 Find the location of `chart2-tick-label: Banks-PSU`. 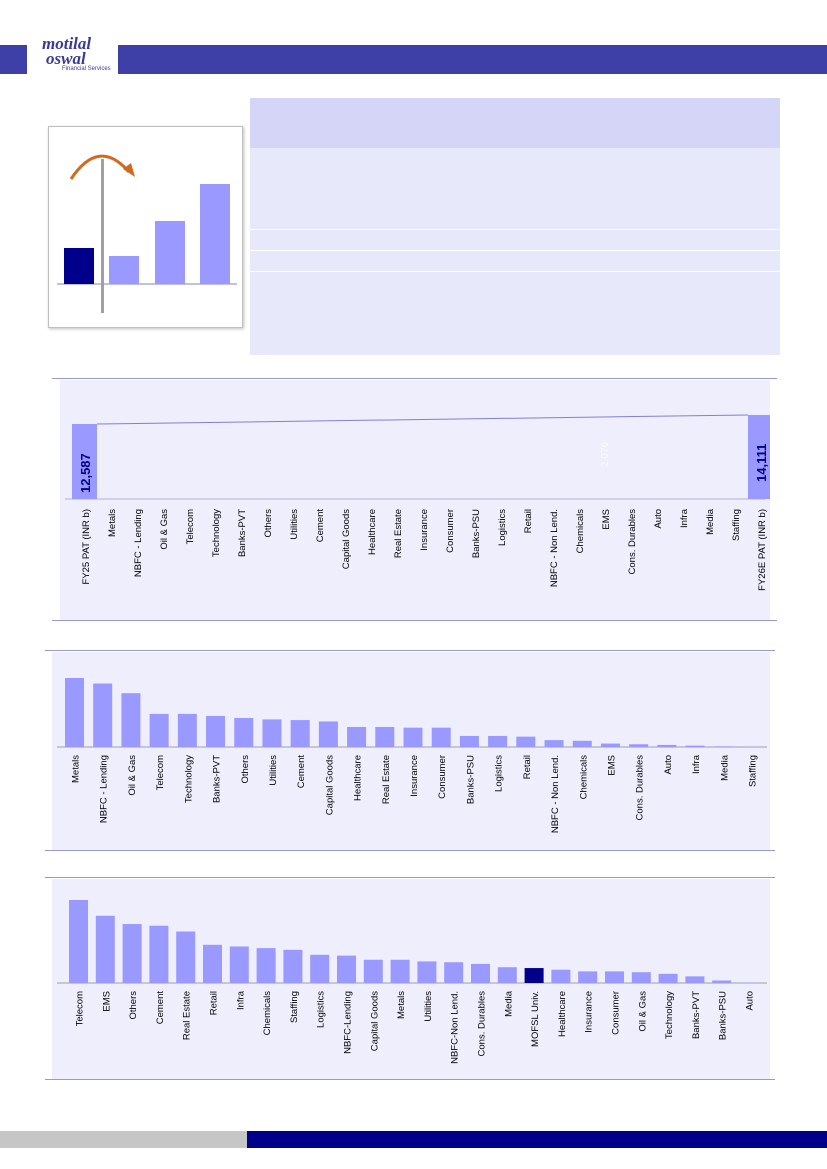

chart2-tick-label: Banks-PSU is located at coordinates (470, 779).